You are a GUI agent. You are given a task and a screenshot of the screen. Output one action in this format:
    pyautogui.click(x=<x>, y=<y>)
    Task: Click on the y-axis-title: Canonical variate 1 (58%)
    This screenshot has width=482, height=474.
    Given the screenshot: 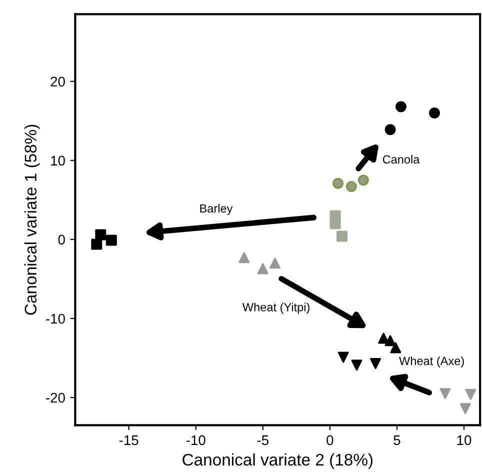 What is the action you would take?
    pyautogui.click(x=32, y=219)
    